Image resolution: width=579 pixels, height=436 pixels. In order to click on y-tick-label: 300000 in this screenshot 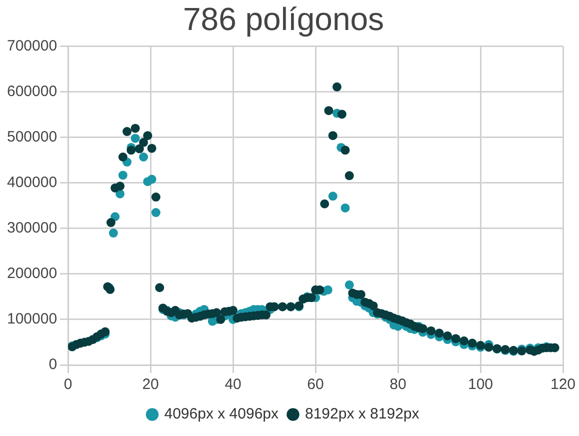, I will do `click(32, 228)`.